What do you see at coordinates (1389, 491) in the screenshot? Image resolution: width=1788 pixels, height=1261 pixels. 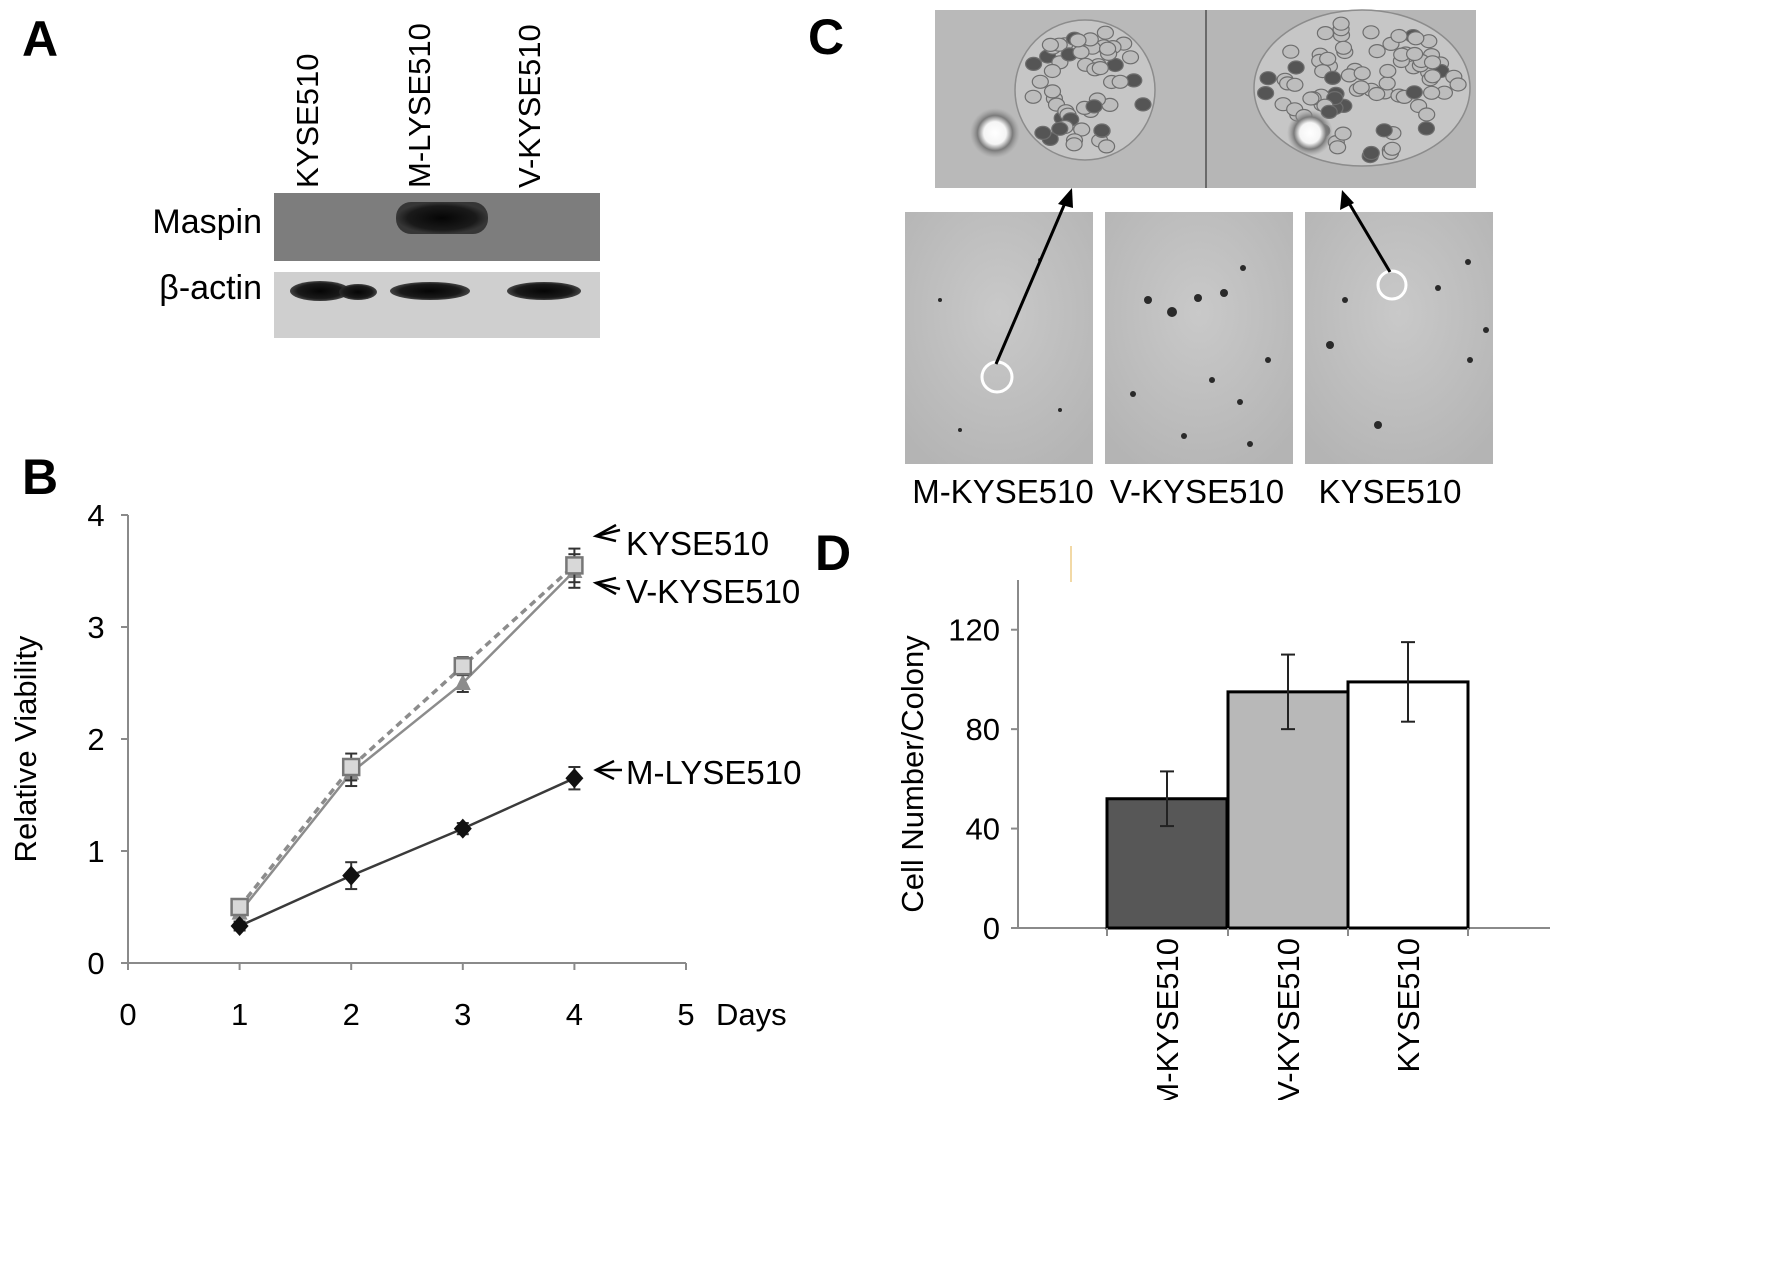 I see `caption-kyse510: KYSE510` at bounding box center [1389, 491].